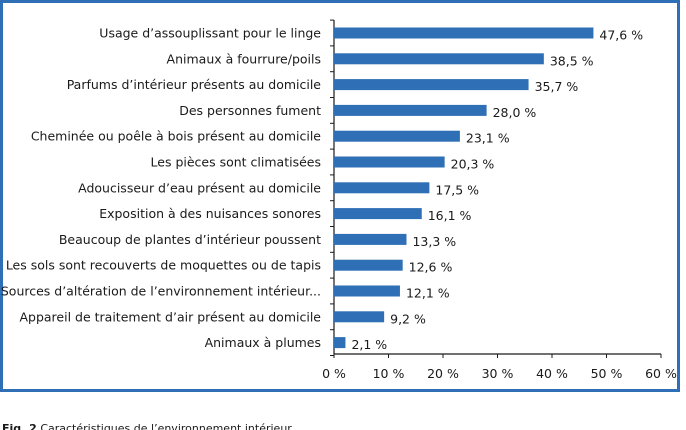 The image size is (686, 430). What do you see at coordinates (457, 189) in the screenshot?
I see `data-label: 17,5 %` at bounding box center [457, 189].